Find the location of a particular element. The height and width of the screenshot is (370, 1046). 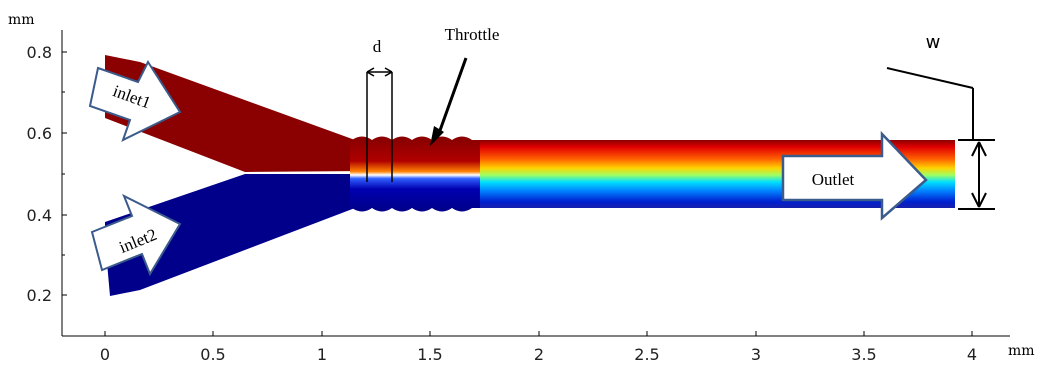

w-label: w is located at coordinates (933, 42).